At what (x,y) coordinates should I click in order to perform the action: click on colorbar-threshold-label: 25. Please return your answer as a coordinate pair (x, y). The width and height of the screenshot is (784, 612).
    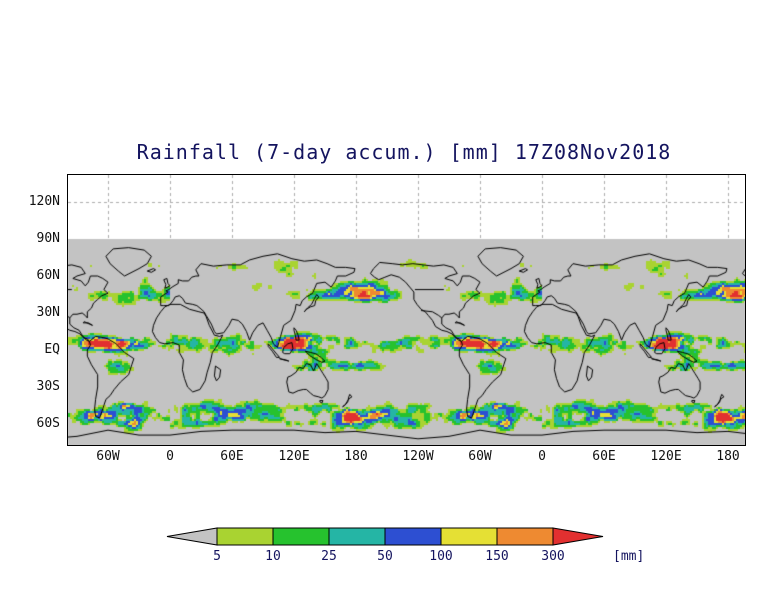
    Looking at the image, I should click on (329, 556).